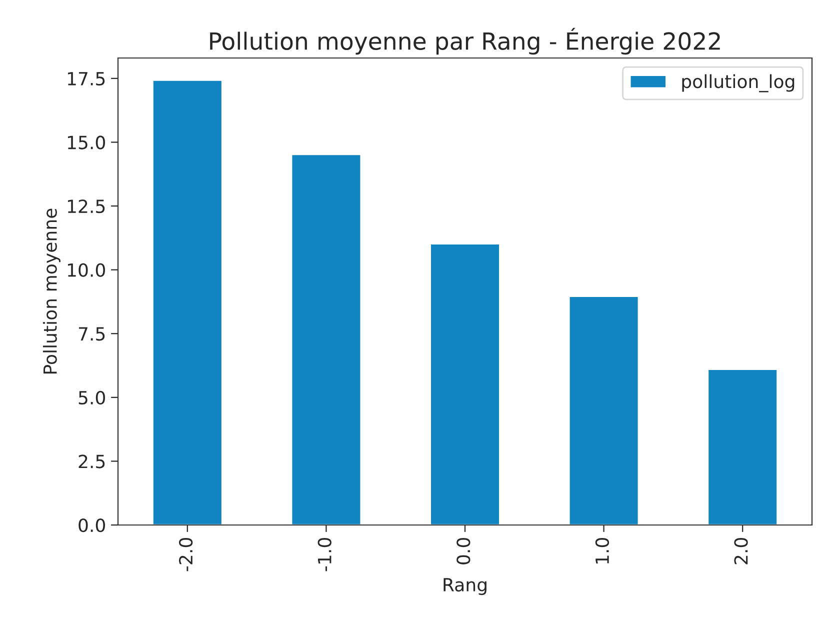  Describe the element at coordinates (91, 334) in the screenshot. I see `y-tick-label: 7.5` at that location.